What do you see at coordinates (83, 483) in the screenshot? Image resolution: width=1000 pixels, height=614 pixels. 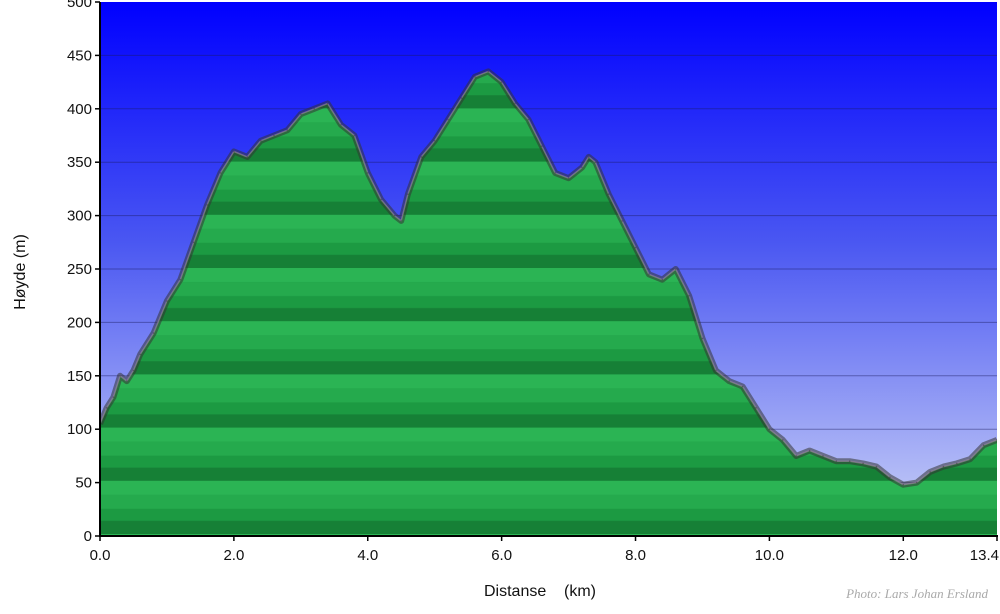 I see `y-tick-label: 50` at bounding box center [83, 483].